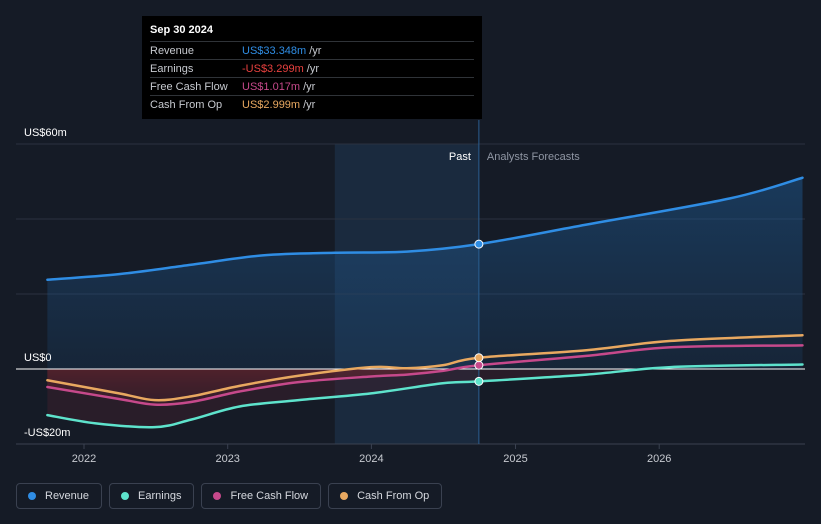  I want to click on tooltip-row-revenue: Revenue US$33.348m /yr, so click(312, 50).